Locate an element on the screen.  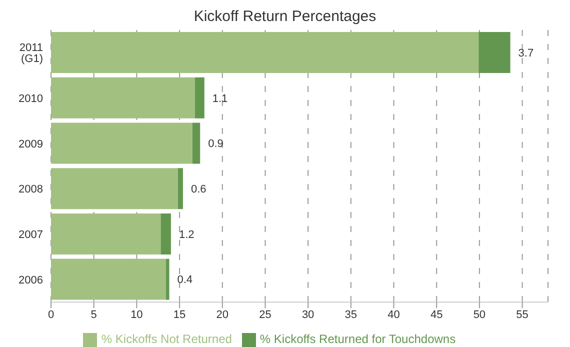
y-tick-label: 2006 is located at coordinates (30, 280).